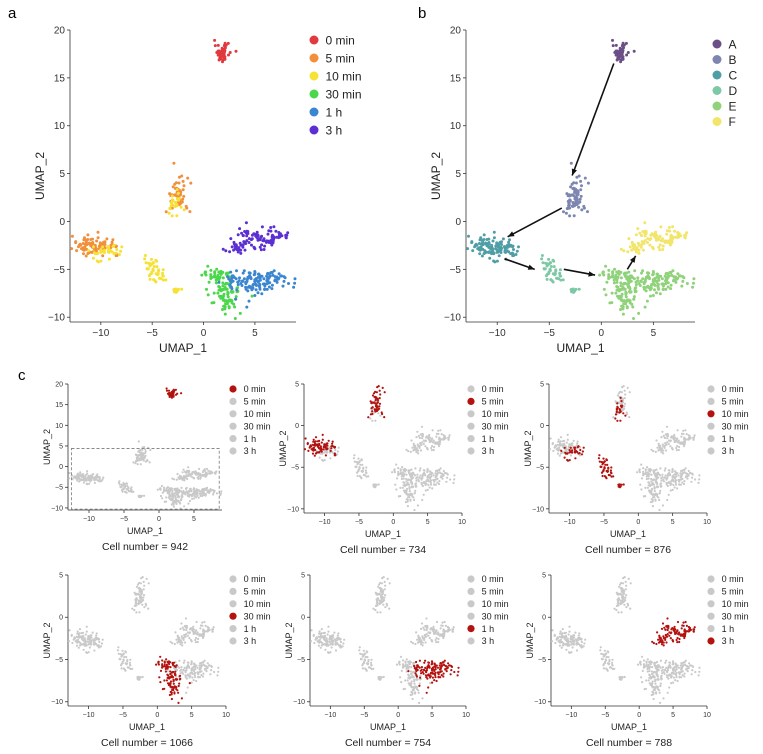 The image size is (763, 754). I want to click on y-axis-label: UMAP_2, so click(47, 640).